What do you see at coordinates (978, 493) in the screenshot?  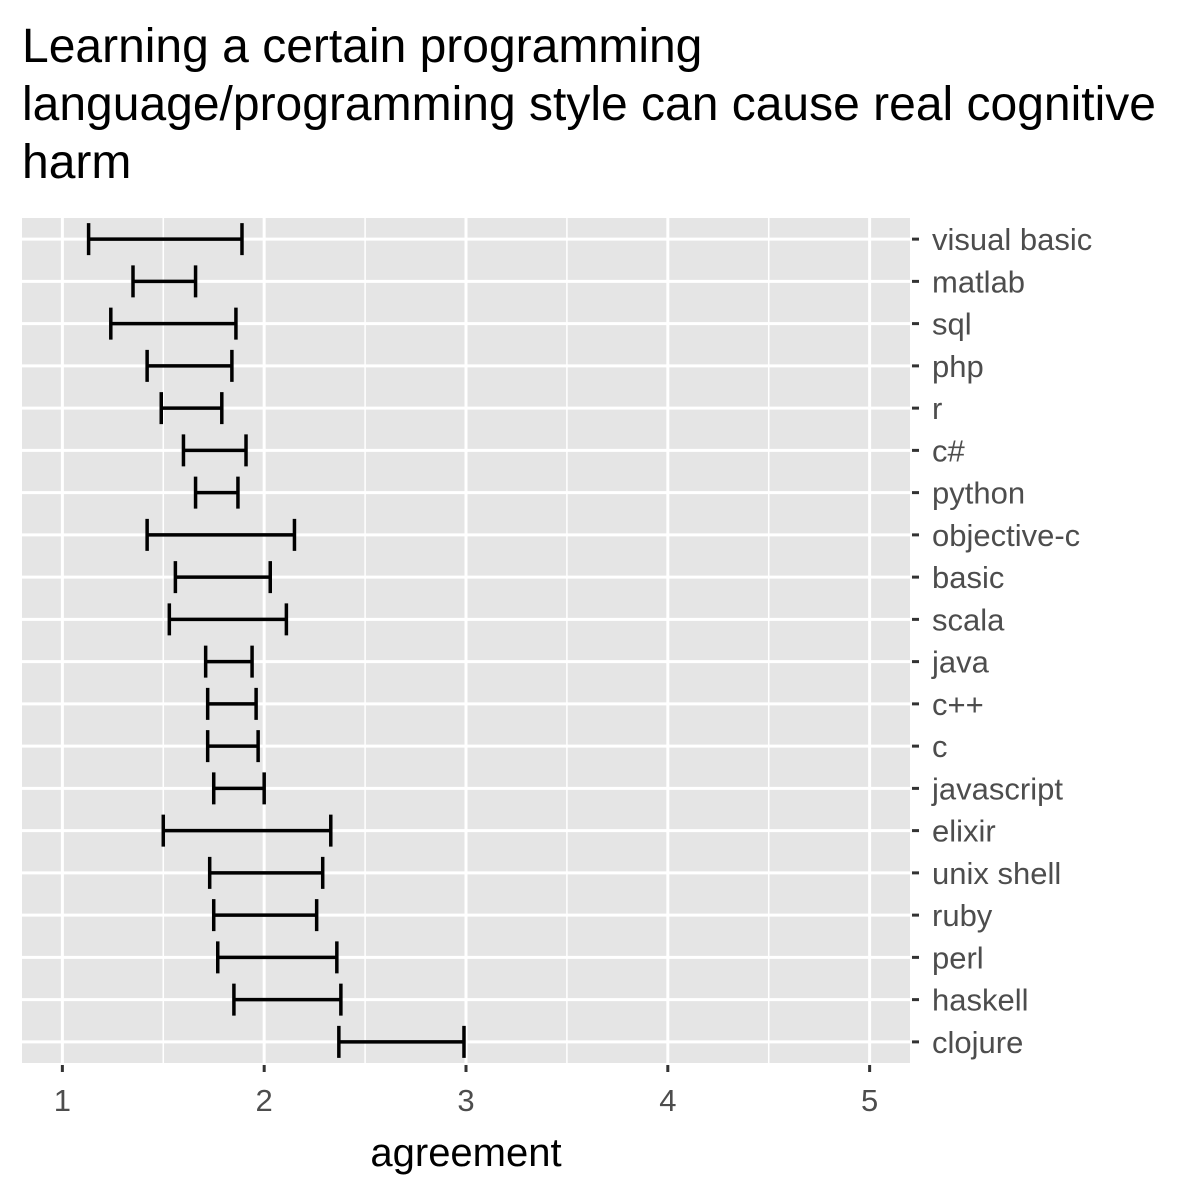 I see `y-tick-label: python` at bounding box center [978, 493].